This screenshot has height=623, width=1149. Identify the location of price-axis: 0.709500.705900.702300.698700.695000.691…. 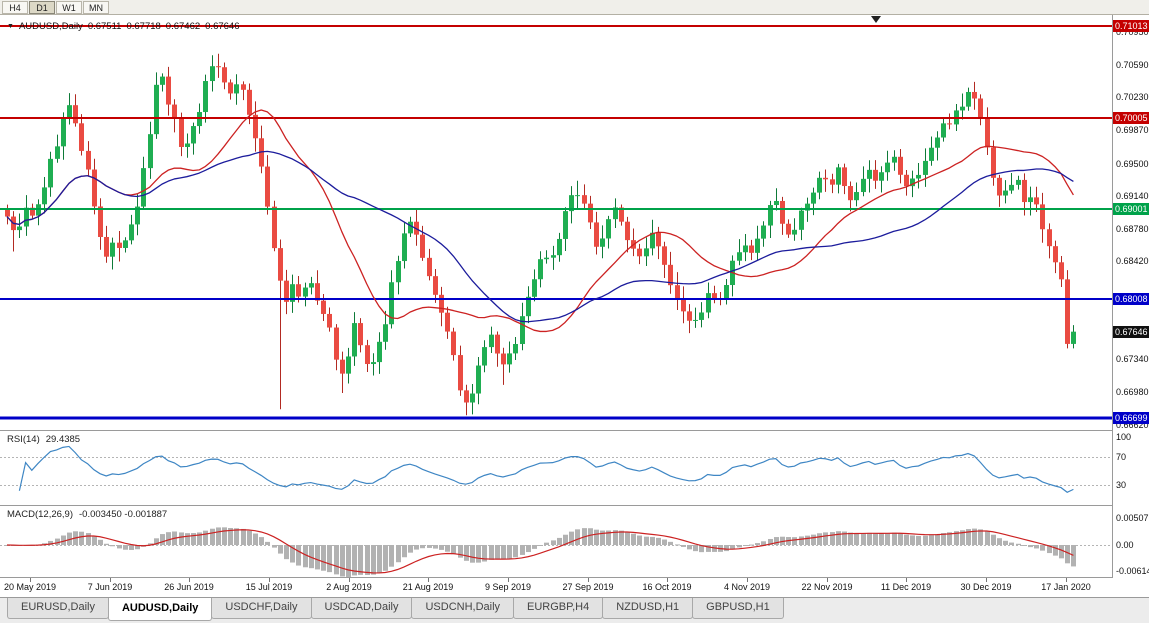
(1131, 296).